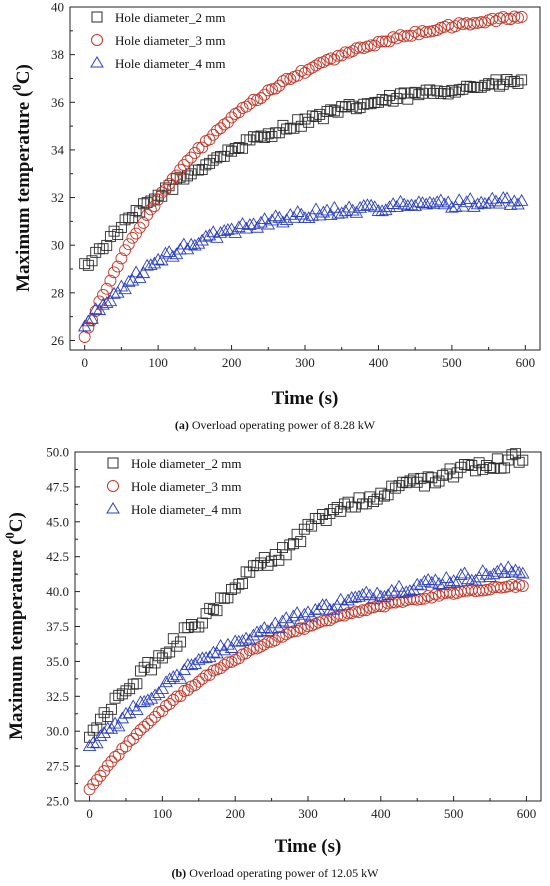  What do you see at coordinates (58, 102) in the screenshot?
I see `y-tick-label: 36` at bounding box center [58, 102].